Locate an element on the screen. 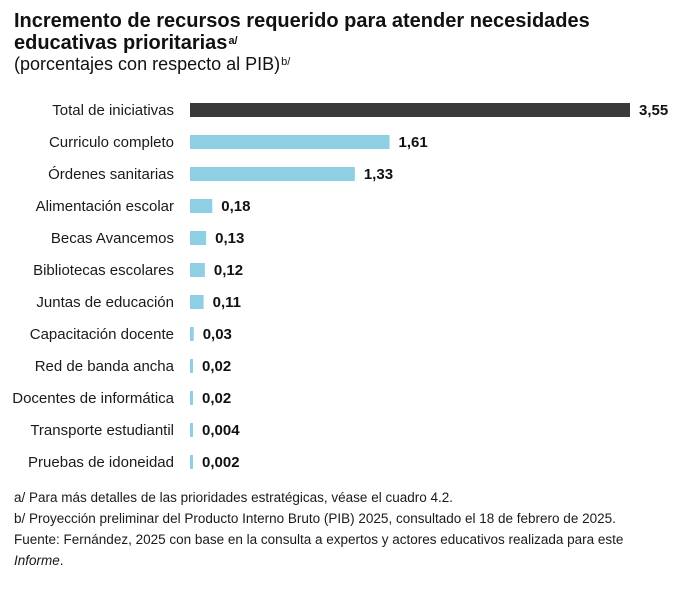  value-label: 0,03 is located at coordinates (217, 334).